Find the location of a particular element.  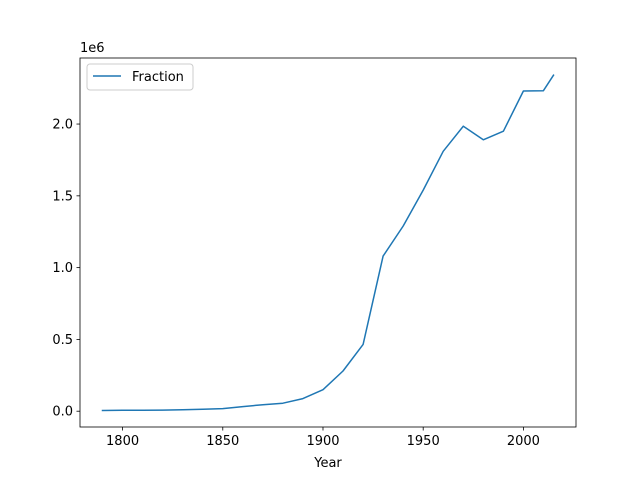

y-tick-label: 0.5 is located at coordinates (62, 340).